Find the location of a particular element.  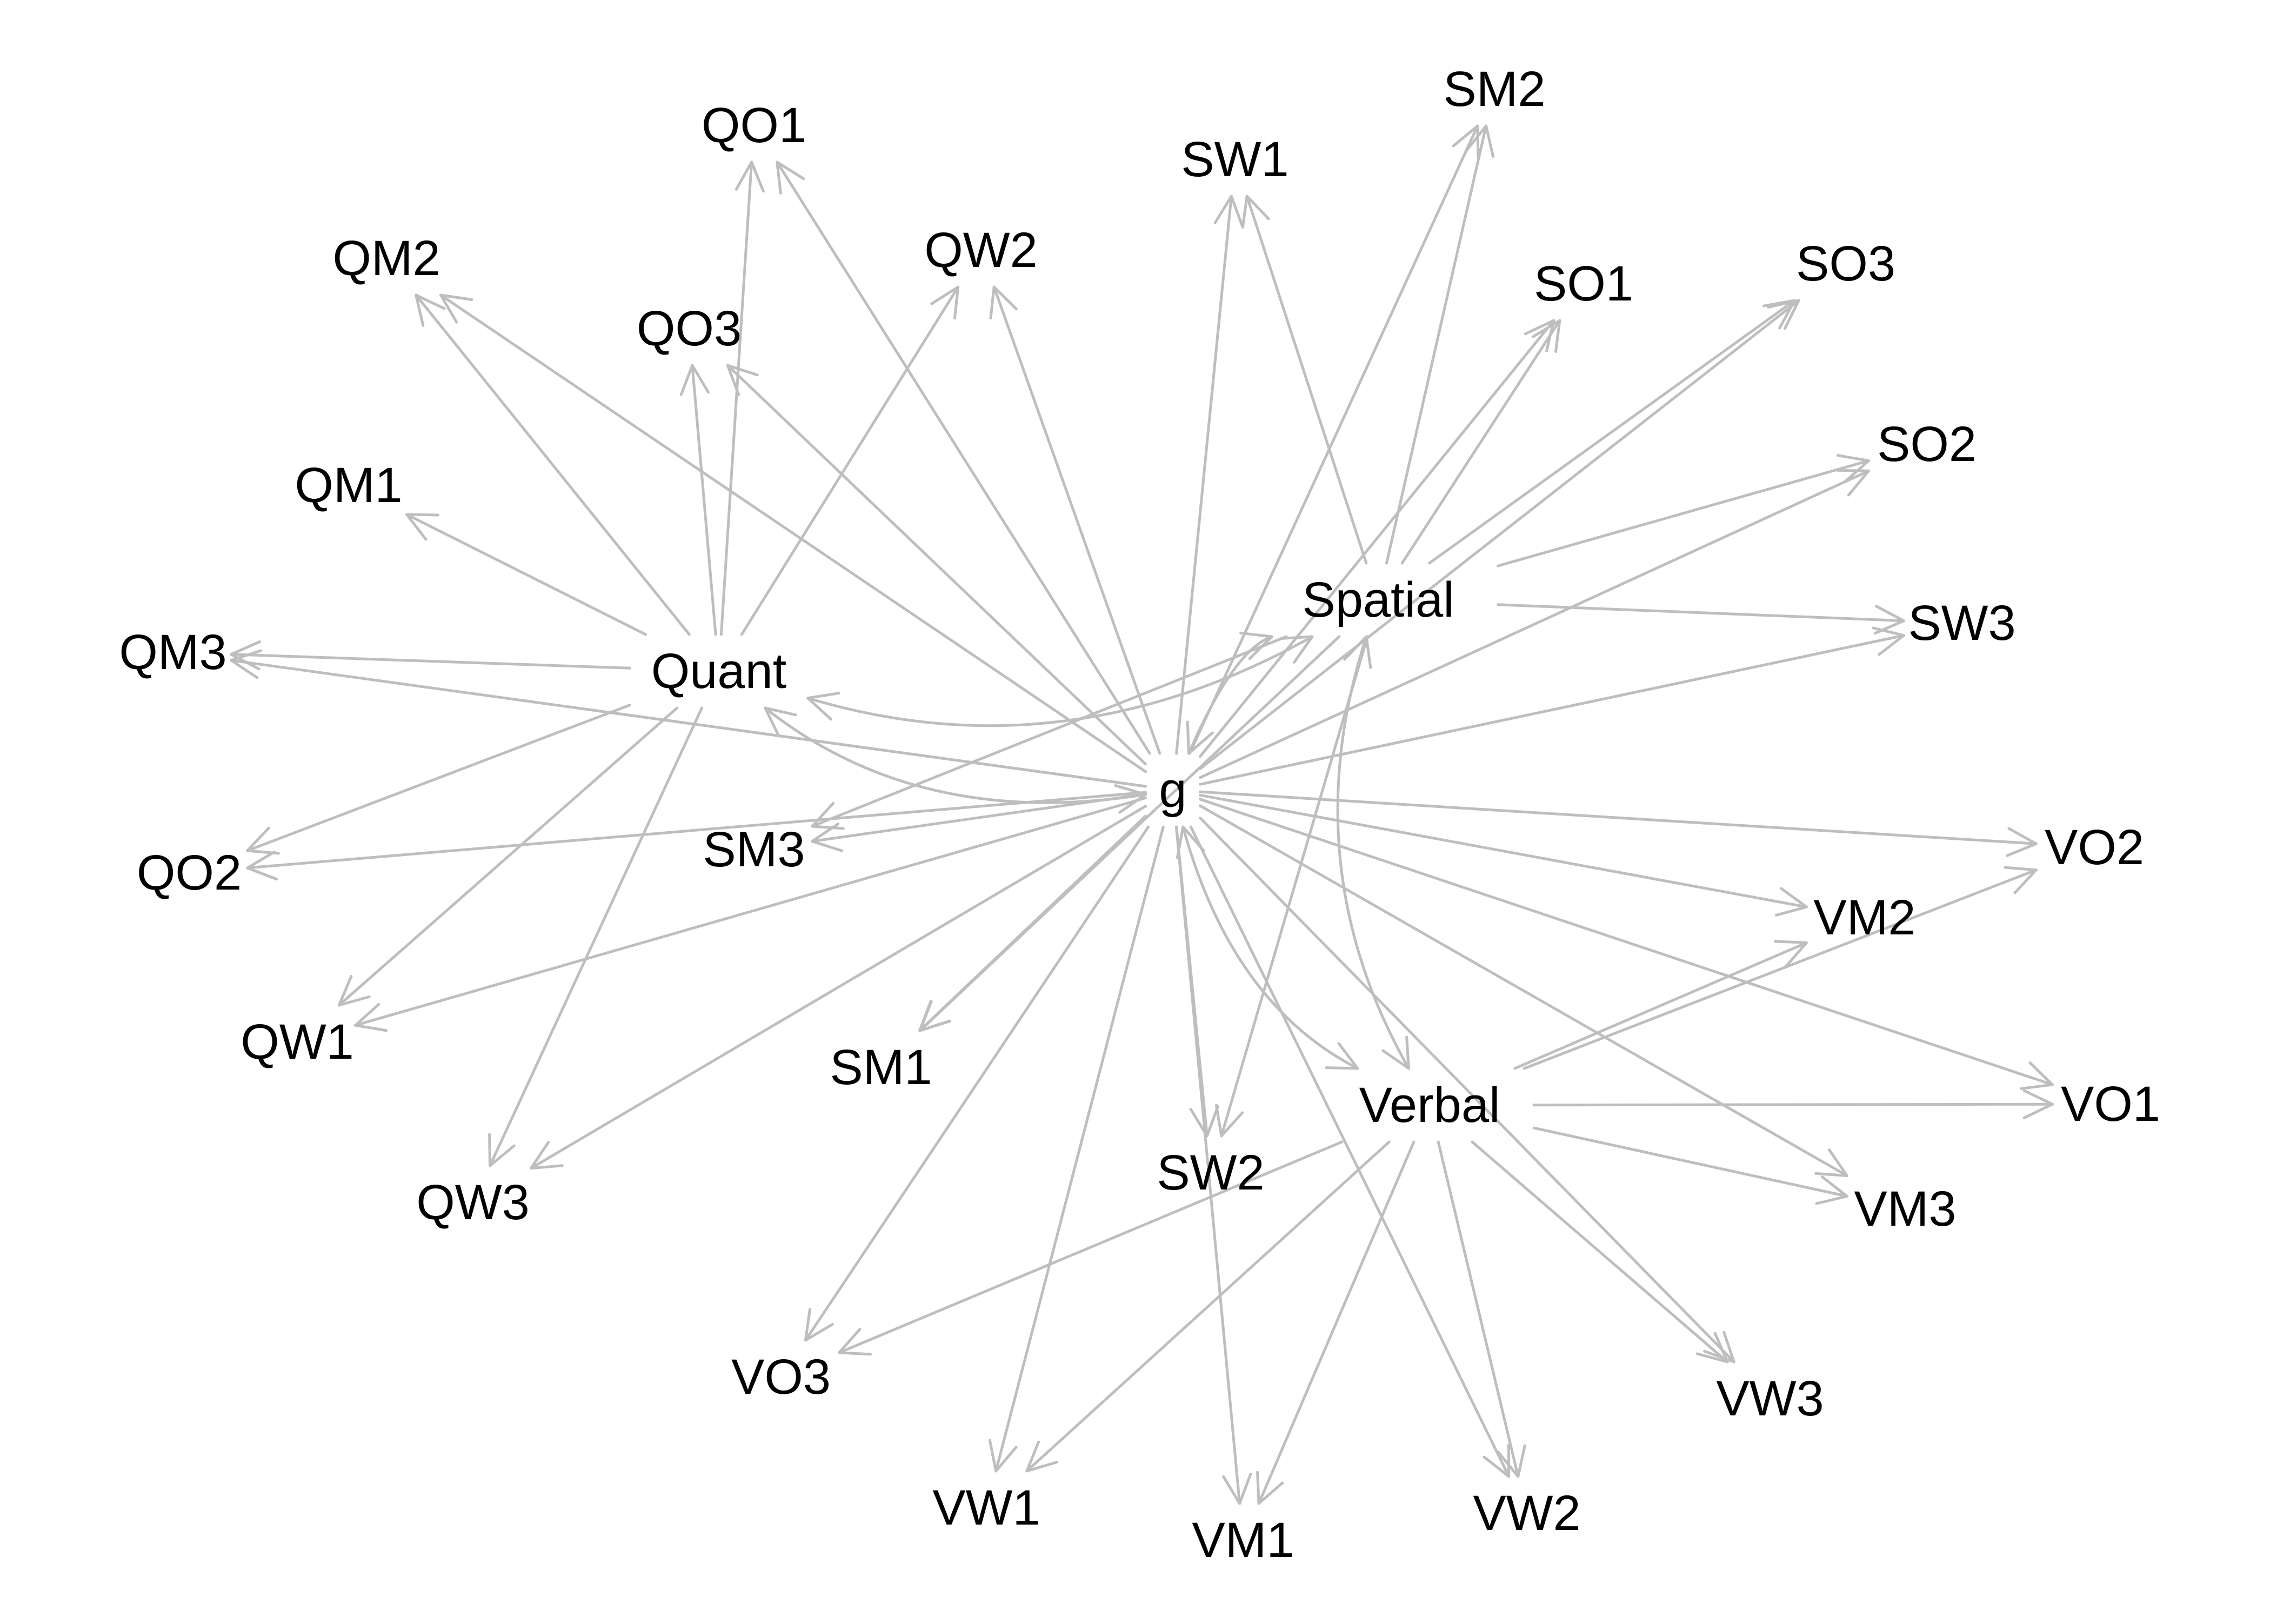

node-label-sw1: SW1 is located at coordinates (1234, 159).